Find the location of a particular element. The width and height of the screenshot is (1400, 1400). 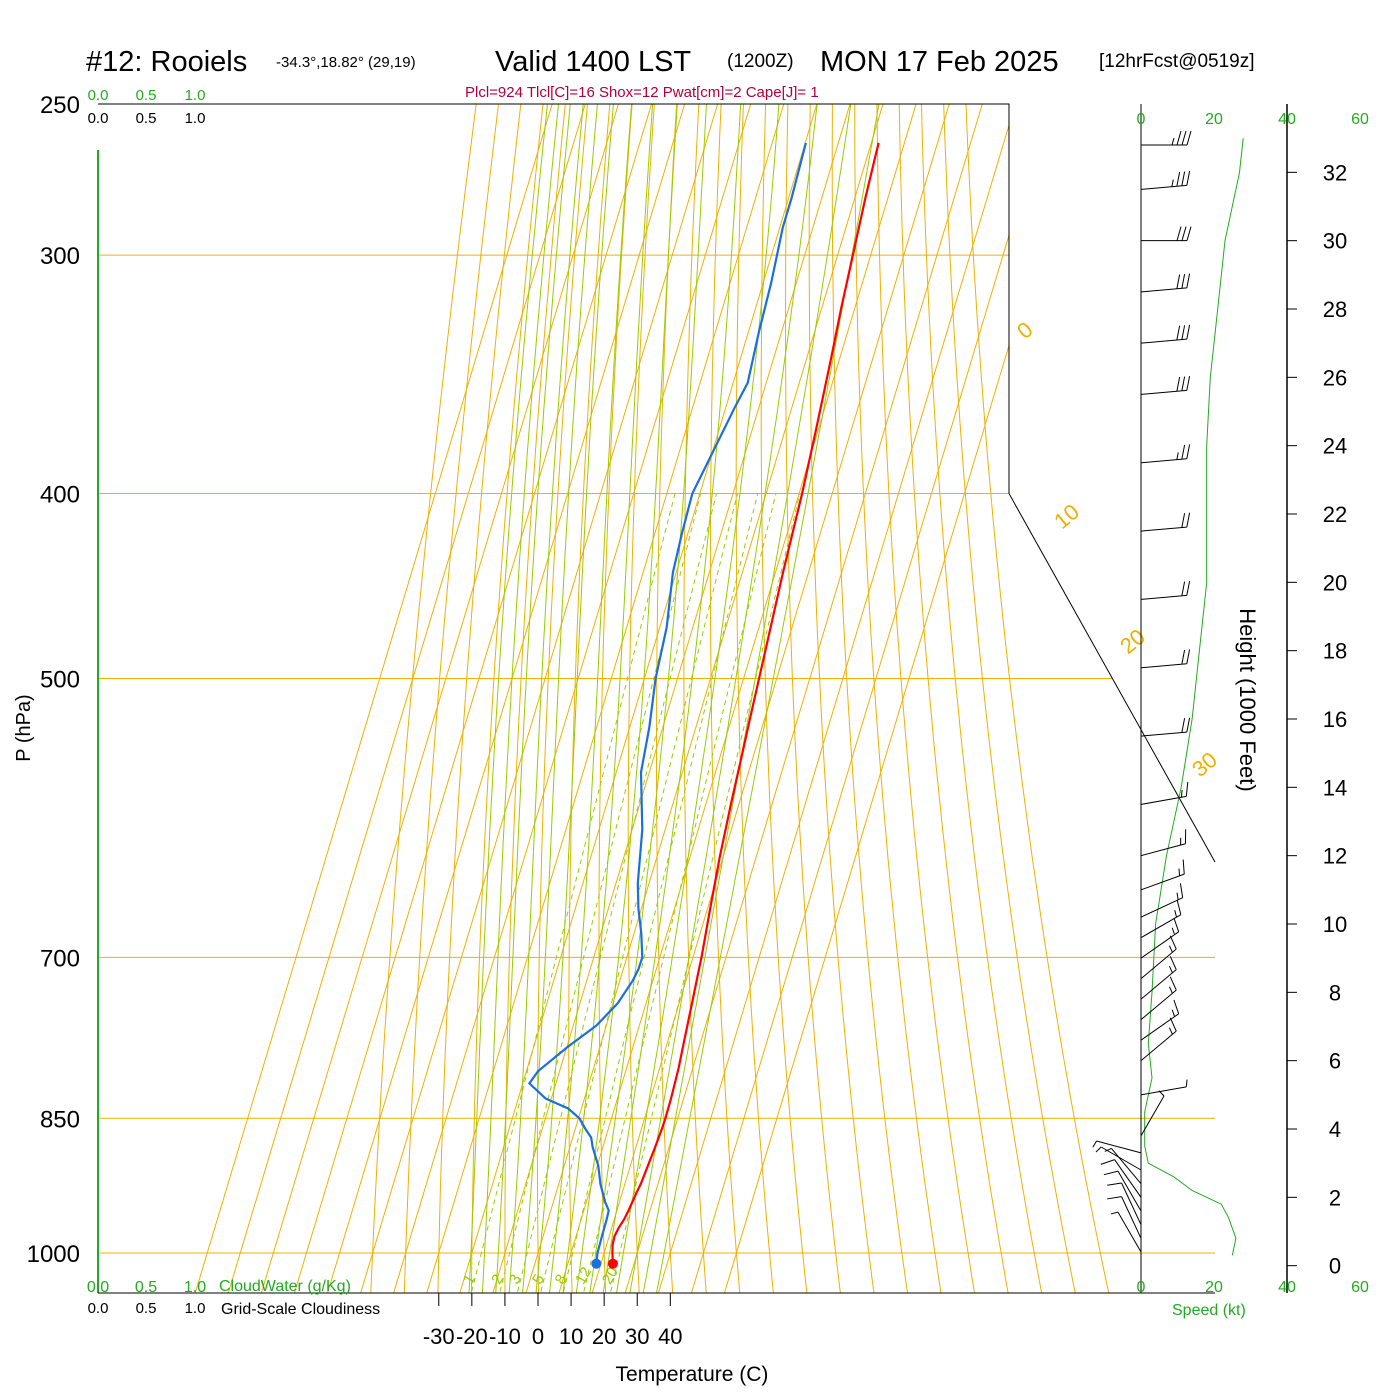

top-cloudwater-tick: 1.0 is located at coordinates (195, 95).